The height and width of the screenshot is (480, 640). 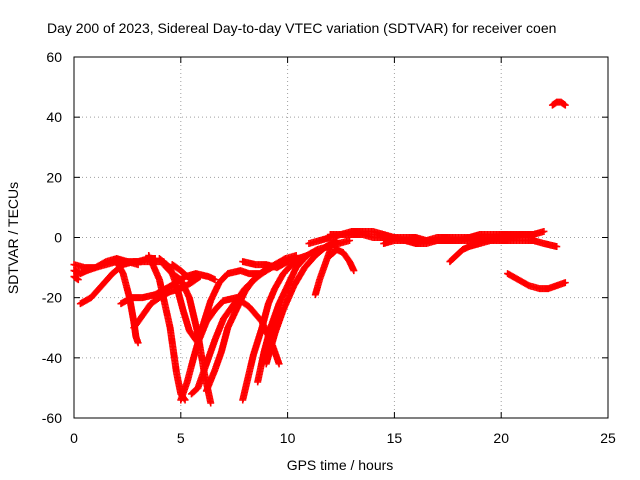 I want to click on y-tick-label: 20, so click(x=54, y=177).